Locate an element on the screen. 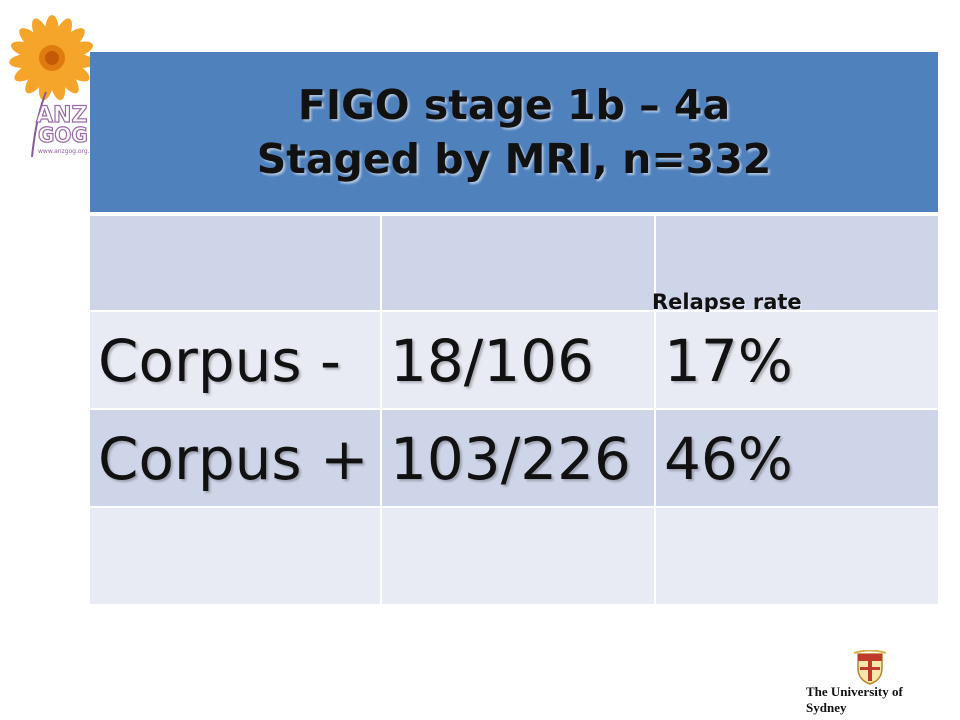  title-line-1: FIGO stage 1b – 4a is located at coordinates (514, 105).